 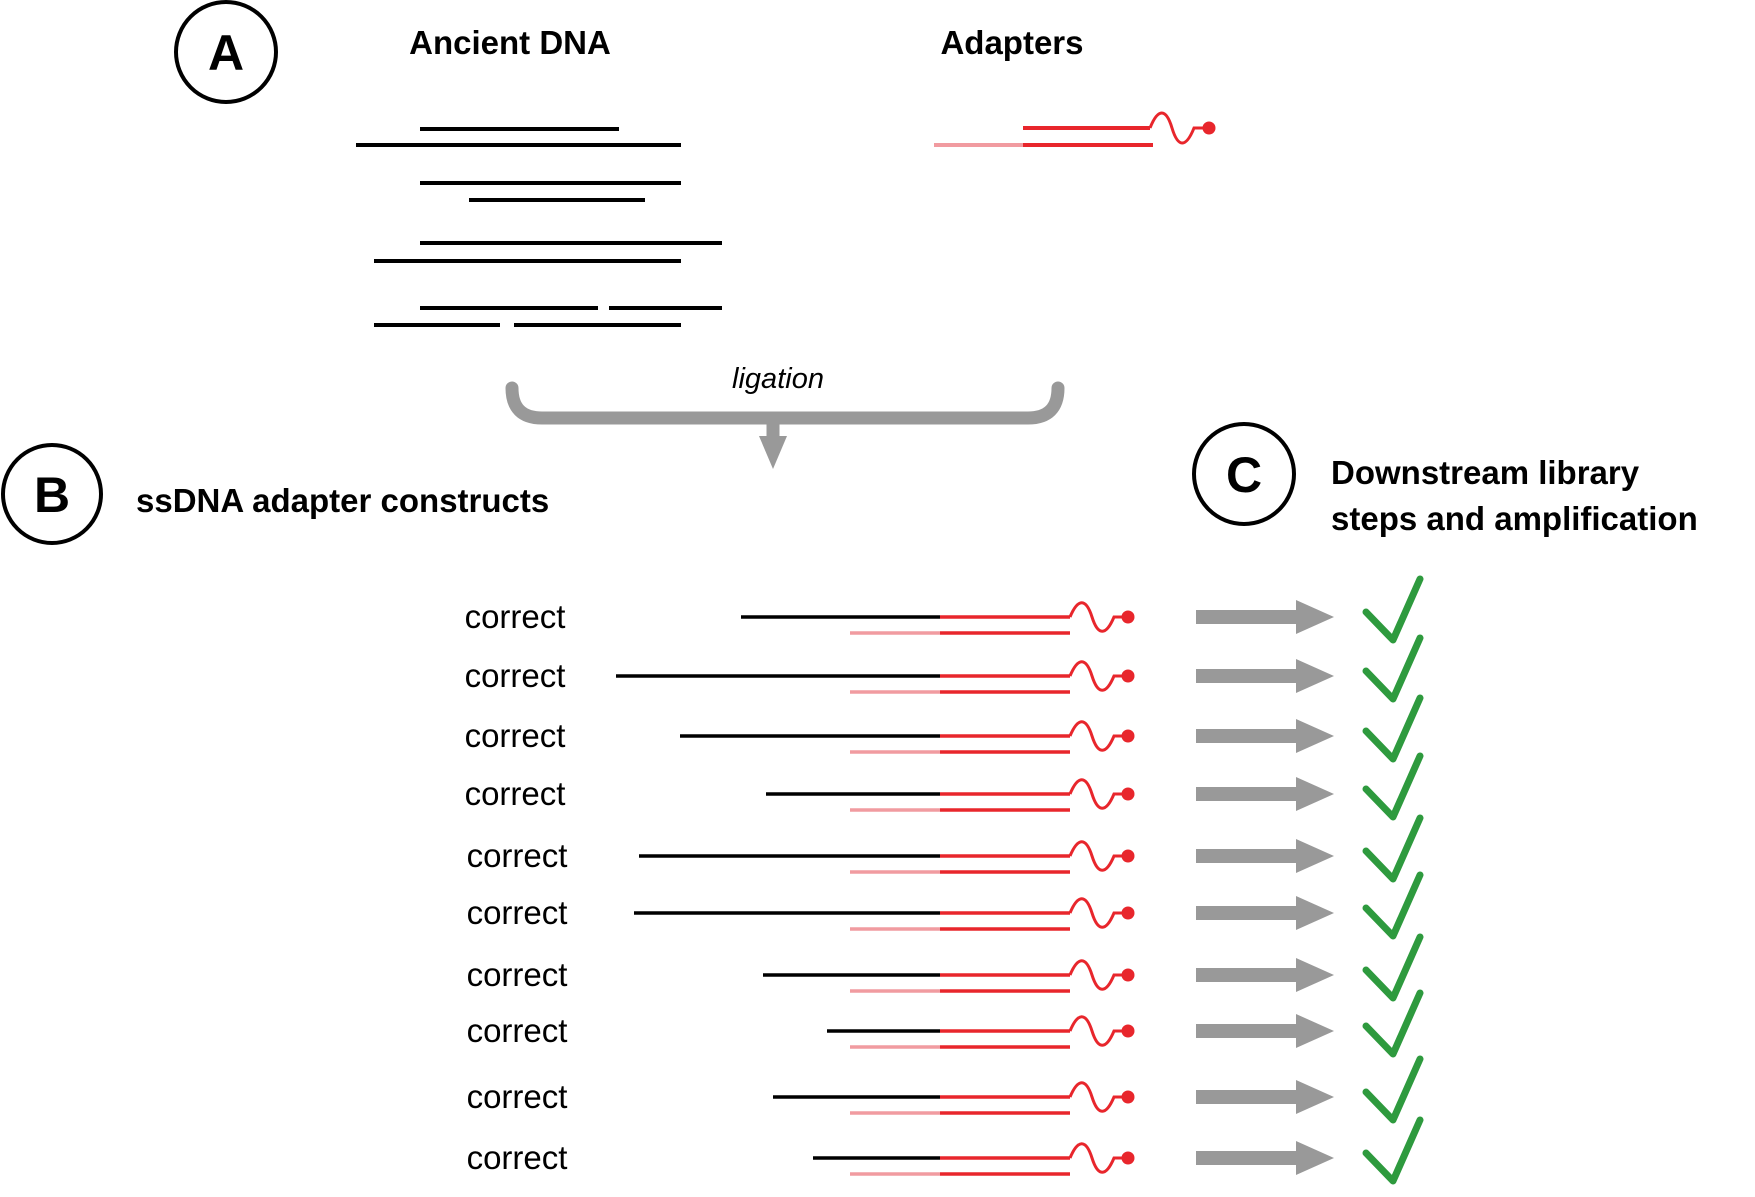 What do you see at coordinates (773, 452) in the screenshot?
I see `down-arrow-icon` at bounding box center [773, 452].